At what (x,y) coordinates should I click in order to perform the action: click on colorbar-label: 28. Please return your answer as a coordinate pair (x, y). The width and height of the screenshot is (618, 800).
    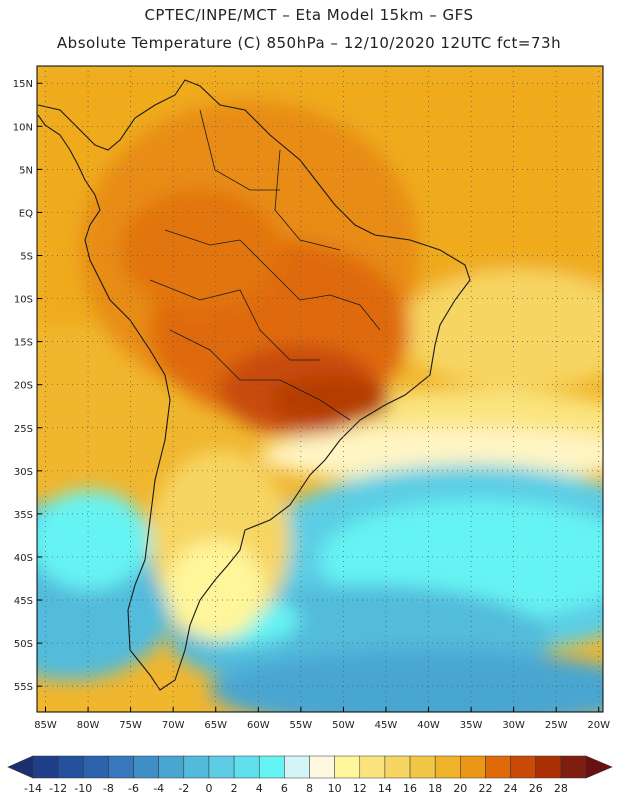
    Looking at the image, I should click on (561, 788).